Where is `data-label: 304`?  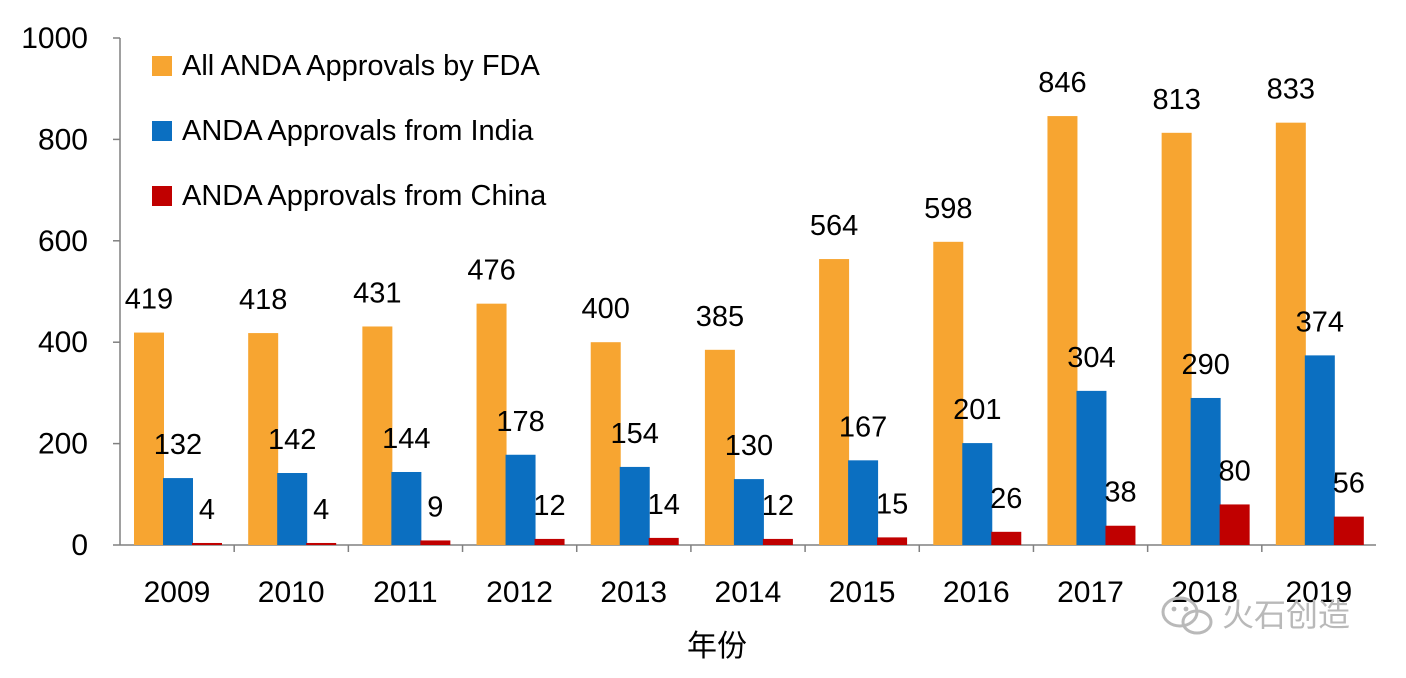
data-label: 304 is located at coordinates (1091, 358).